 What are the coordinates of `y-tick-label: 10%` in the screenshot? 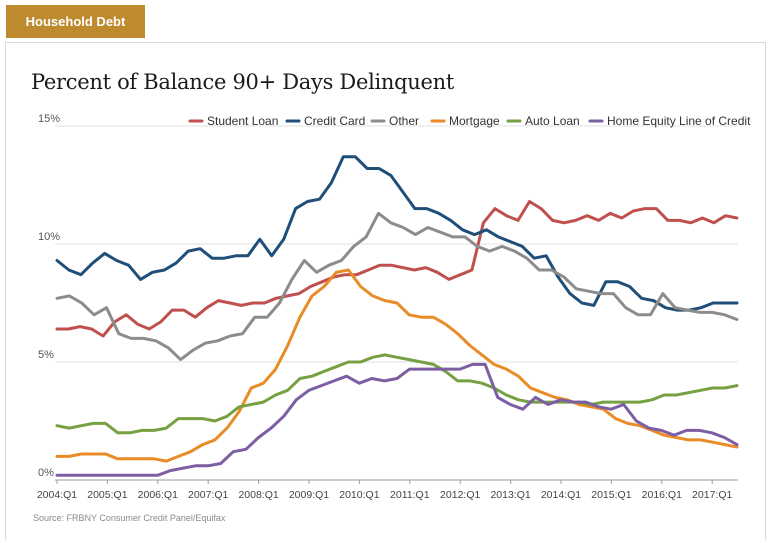 It's located at (49, 237).